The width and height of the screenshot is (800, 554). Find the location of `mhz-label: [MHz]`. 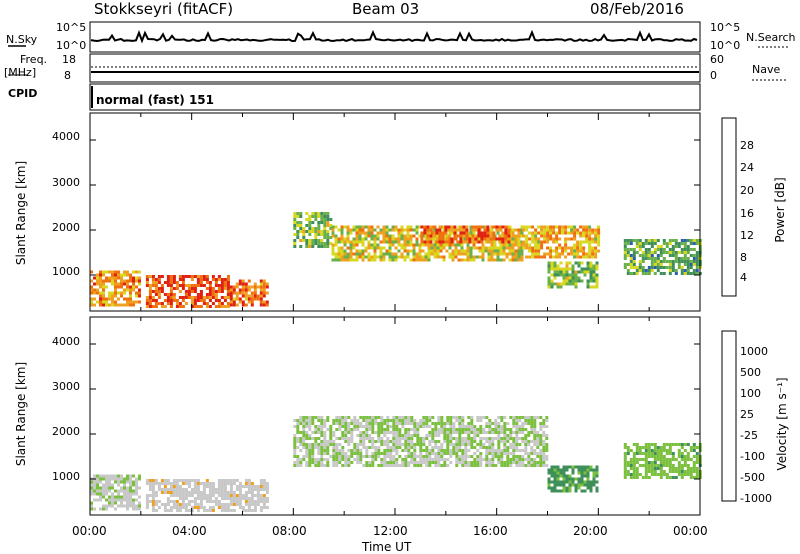

mhz-label: [MHz] is located at coordinates (20, 72).